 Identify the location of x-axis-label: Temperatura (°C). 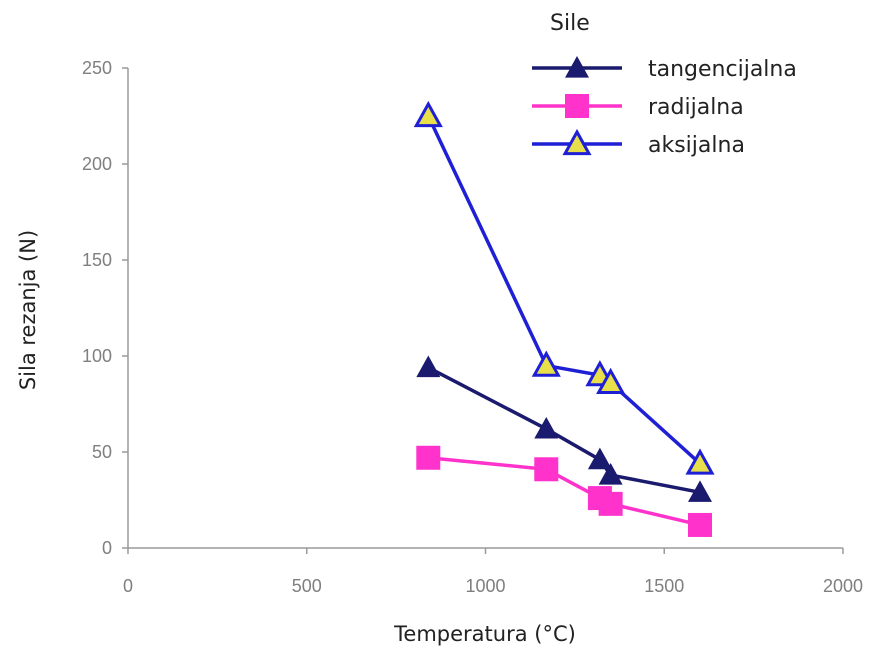
(484, 634).